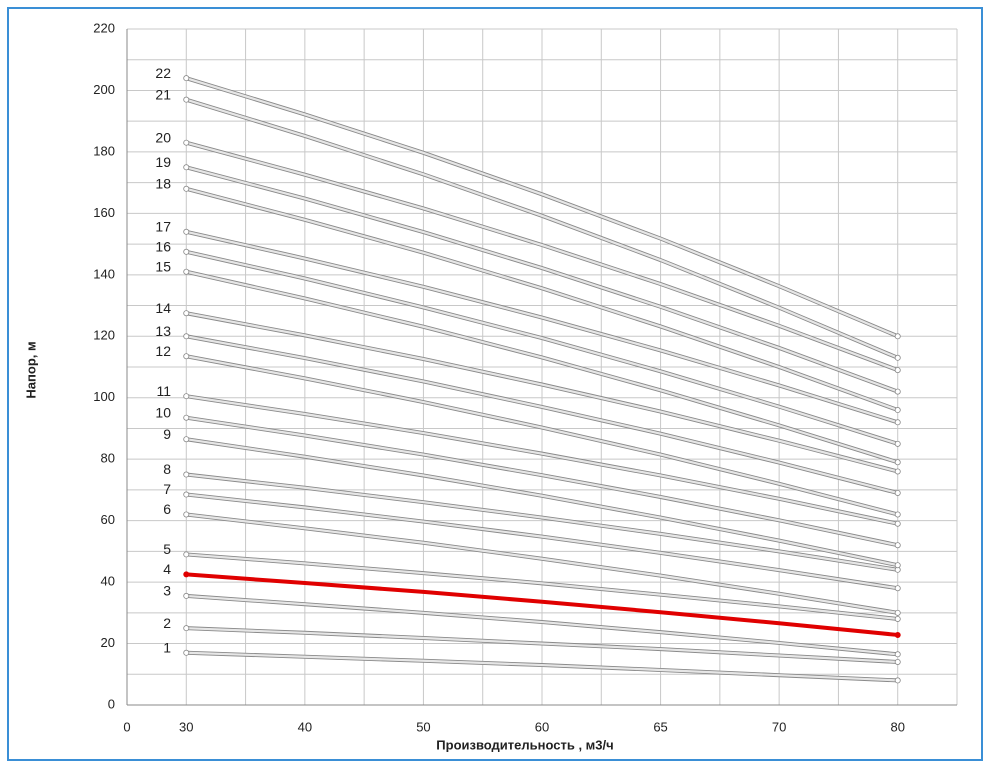  I want to click on series-label: 4, so click(167, 569).